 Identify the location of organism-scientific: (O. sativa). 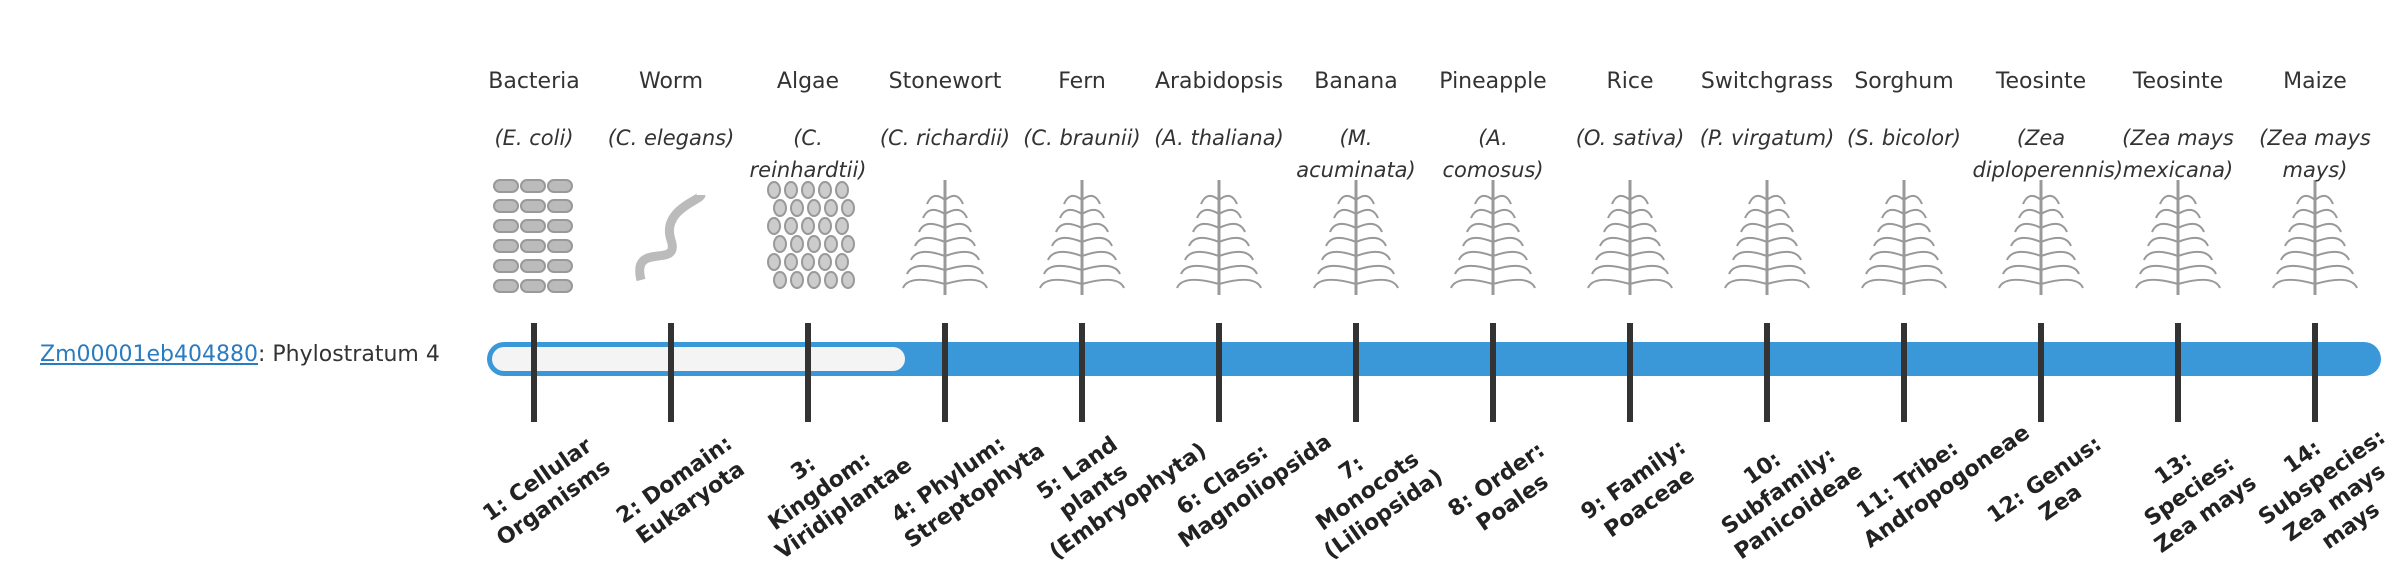
(1630, 138).